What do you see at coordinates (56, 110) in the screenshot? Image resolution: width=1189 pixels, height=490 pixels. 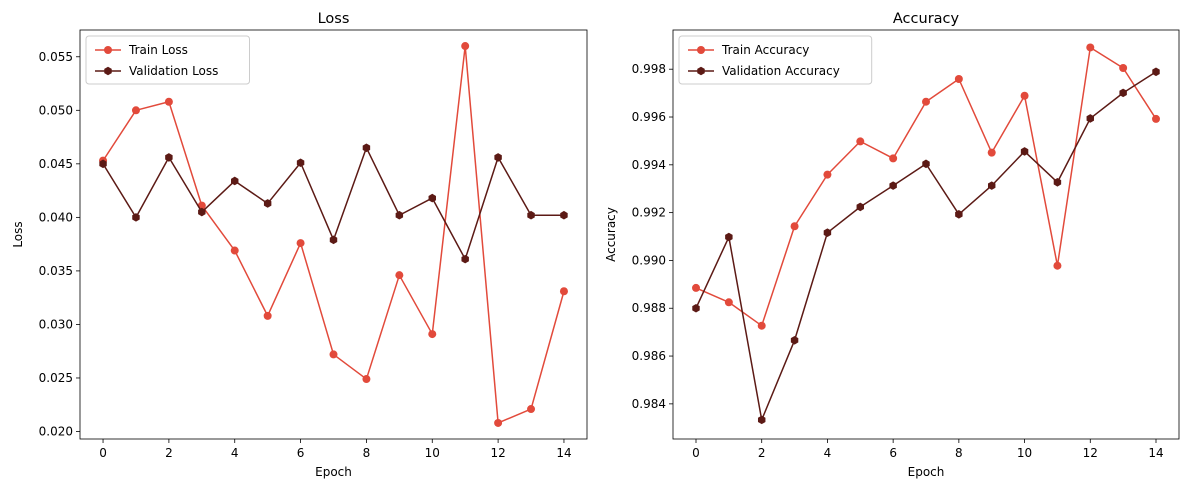 I see `y-tick-label: 0.050` at bounding box center [56, 110].